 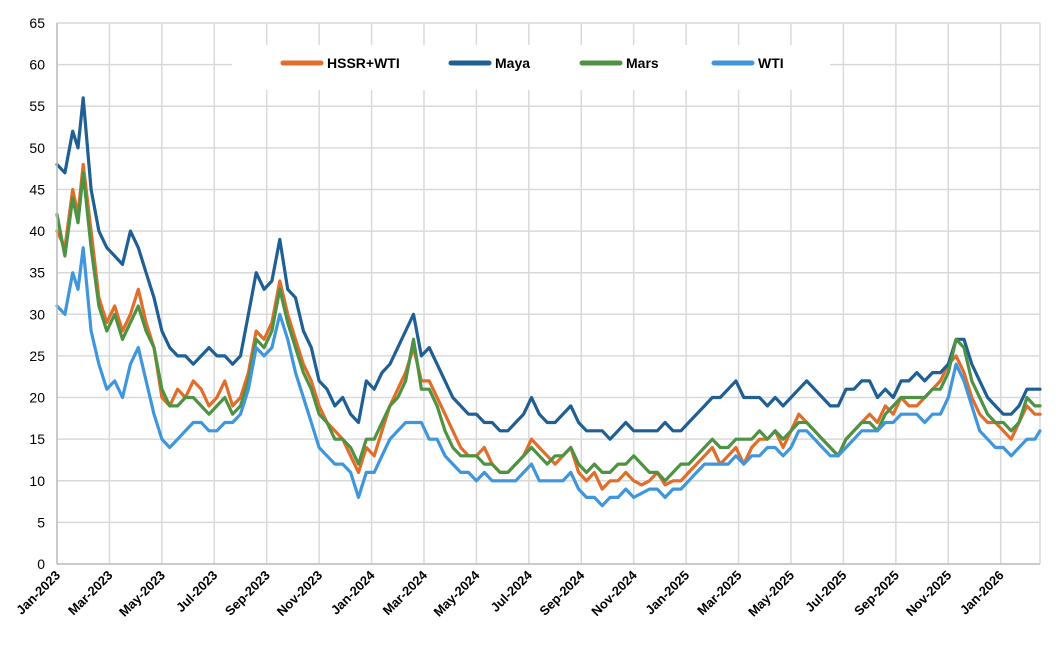 What do you see at coordinates (363, 63) in the screenshot?
I see `legend-label: HSSR+WTI` at bounding box center [363, 63].